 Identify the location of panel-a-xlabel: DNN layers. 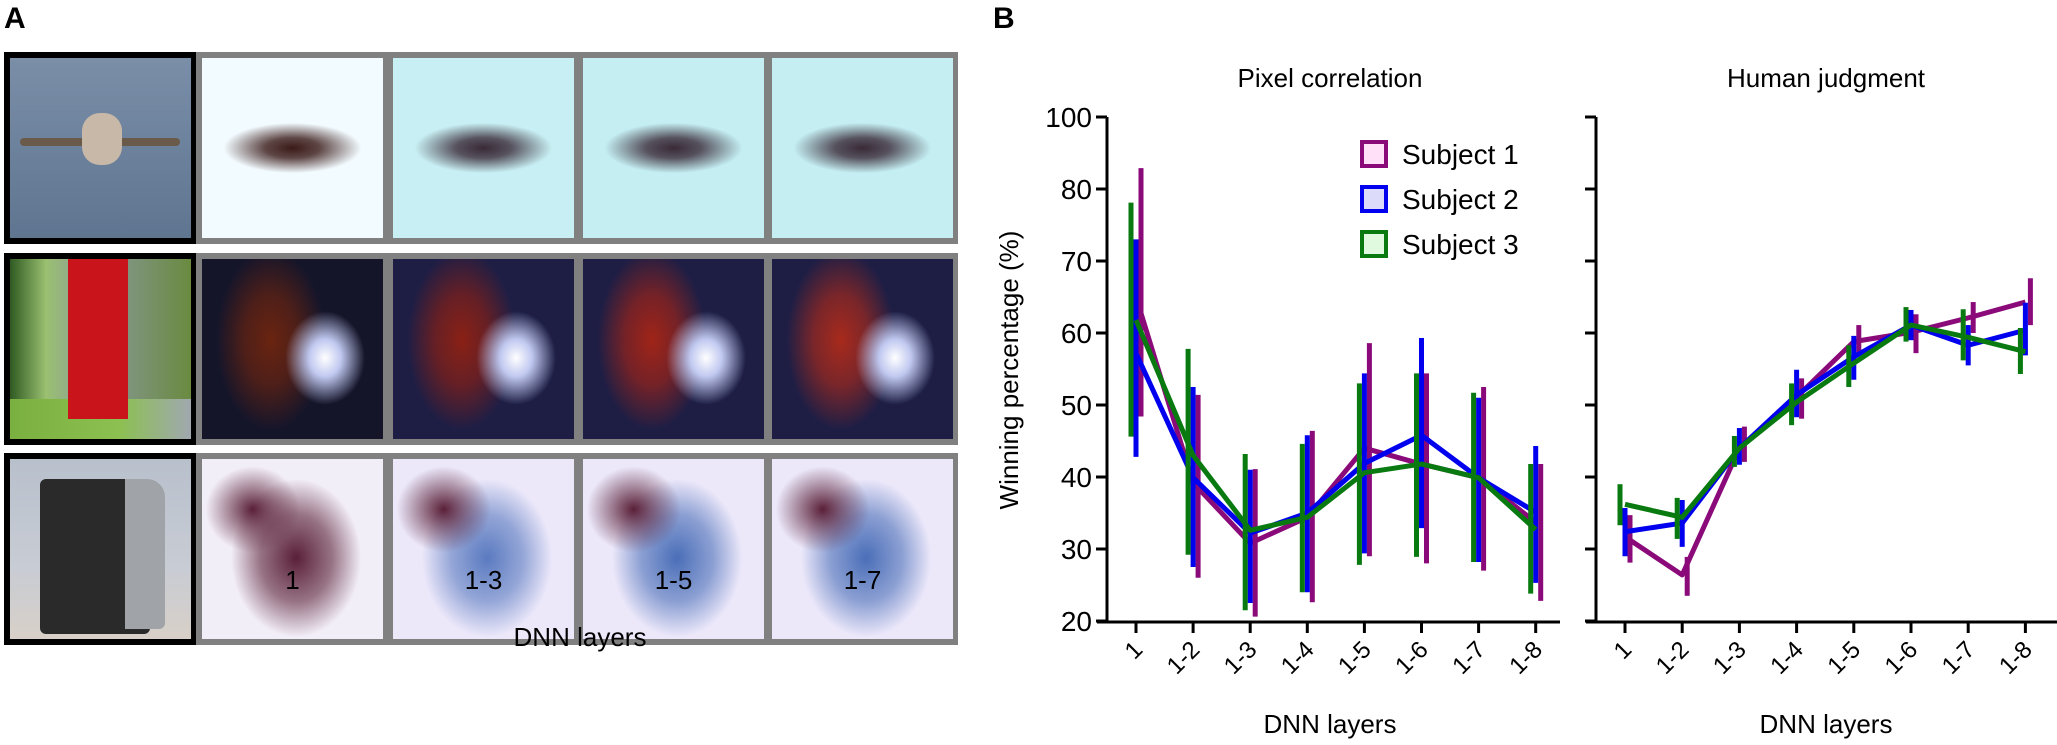
(580, 637).